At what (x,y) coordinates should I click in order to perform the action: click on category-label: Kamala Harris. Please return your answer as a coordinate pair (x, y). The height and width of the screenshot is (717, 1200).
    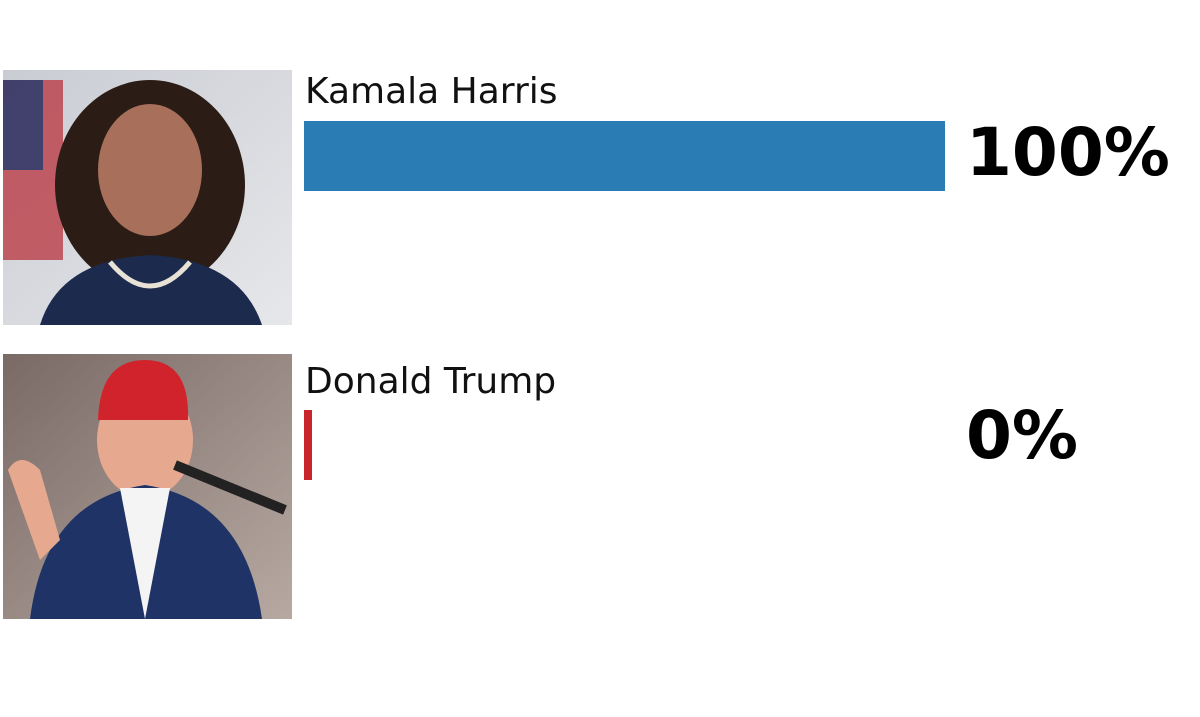
    Looking at the image, I should click on (431, 91).